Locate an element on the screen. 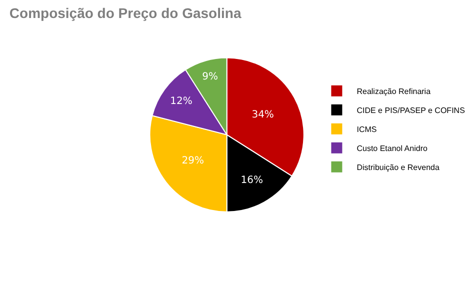  data-label: 9% is located at coordinates (210, 76).